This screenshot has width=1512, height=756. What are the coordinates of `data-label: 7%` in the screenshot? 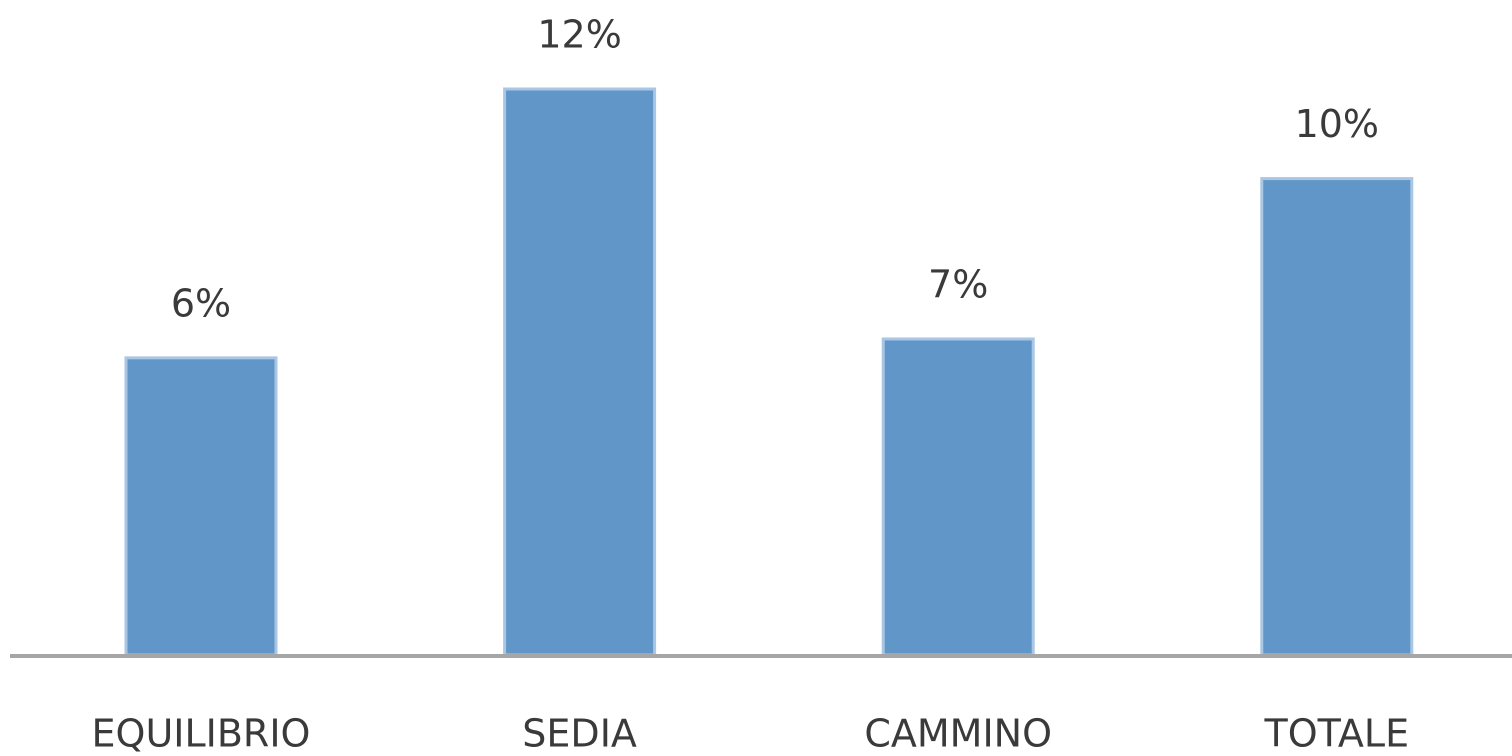 It's located at (958, 284).